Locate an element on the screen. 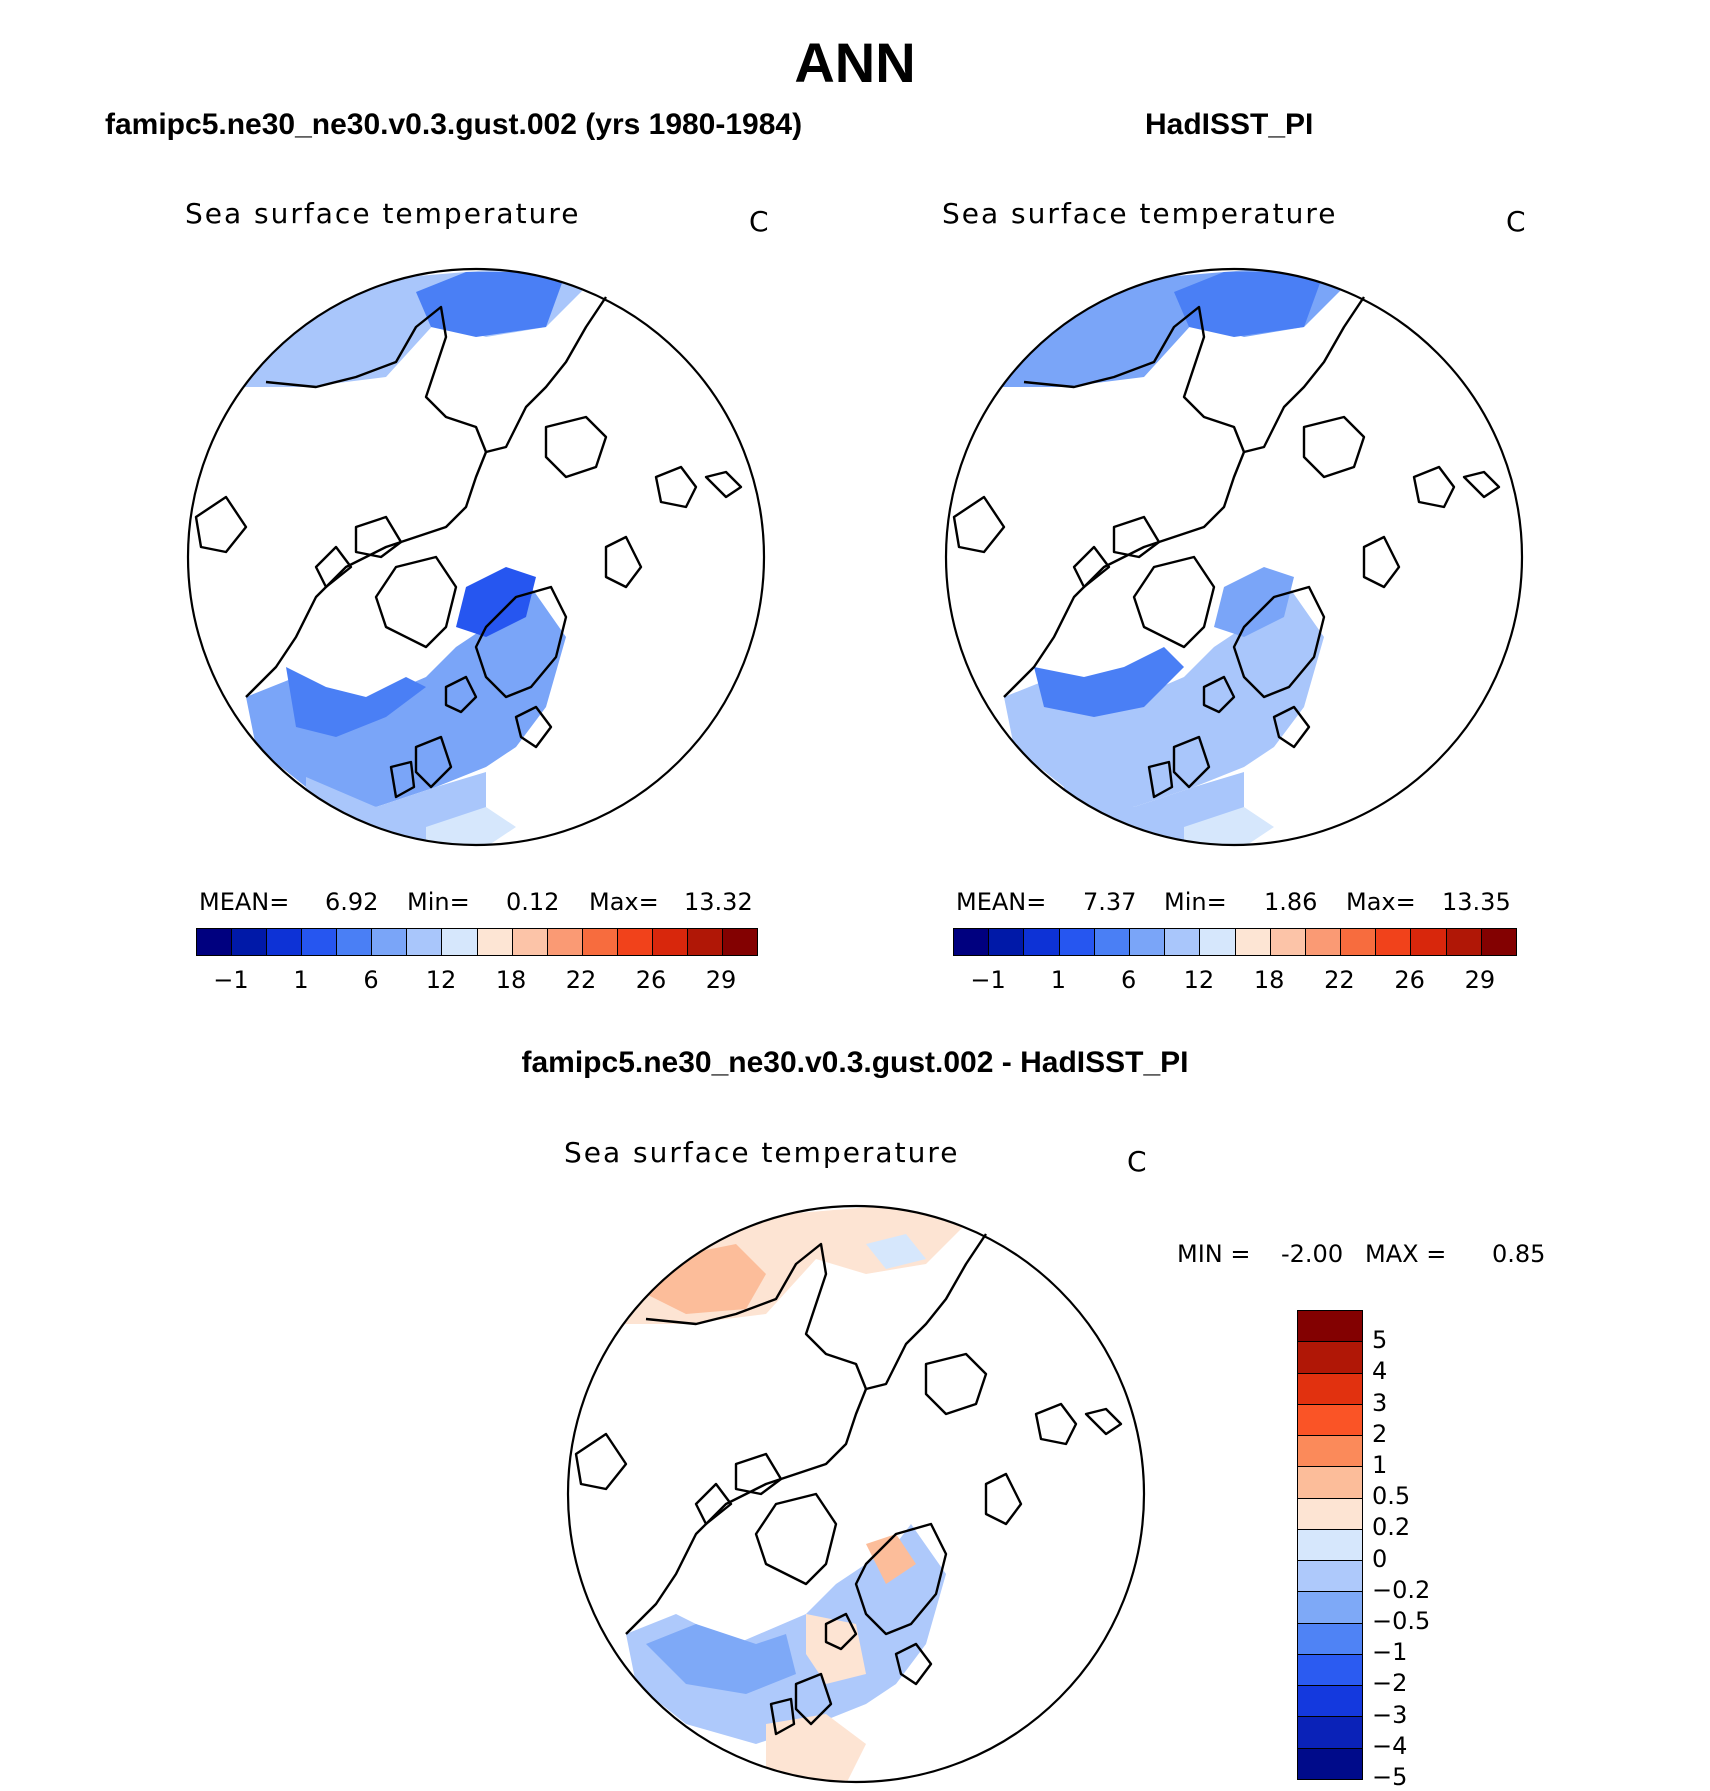  left-min-value: 0.12 is located at coordinates (533, 902).